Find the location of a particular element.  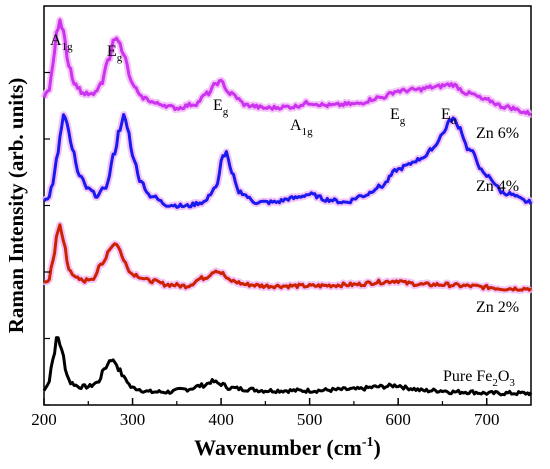

series-label-part: Zn 6% is located at coordinates (497, 133).